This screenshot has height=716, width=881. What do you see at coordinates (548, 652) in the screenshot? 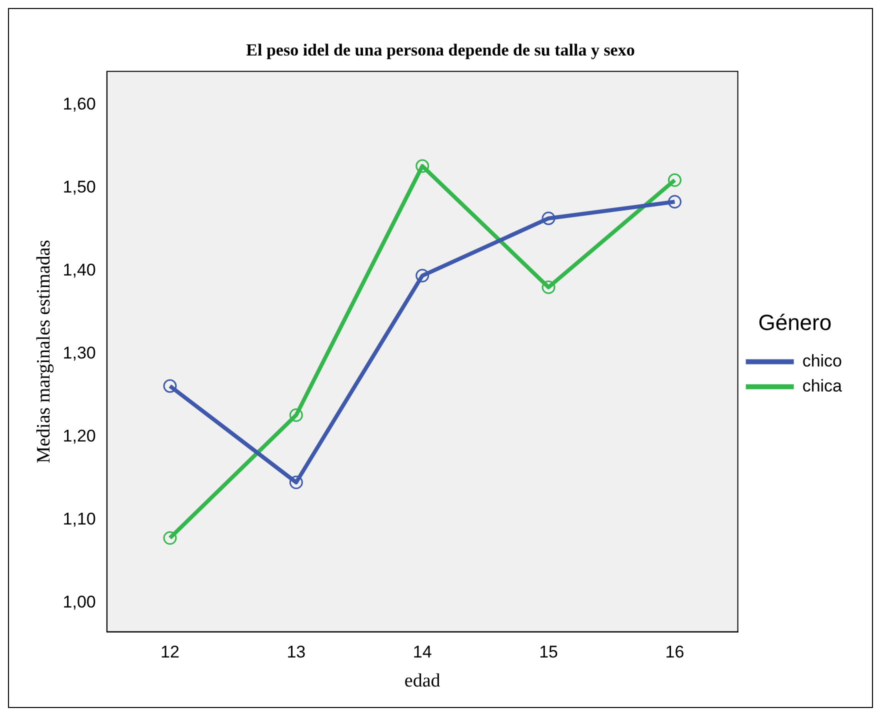
I see `x-tick-label: 15` at bounding box center [548, 652].